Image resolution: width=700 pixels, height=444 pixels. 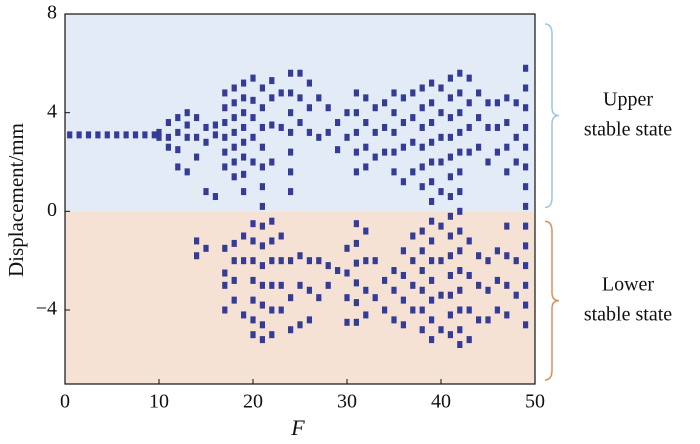 I want to click on x-tick-label: 50, so click(x=535, y=402).